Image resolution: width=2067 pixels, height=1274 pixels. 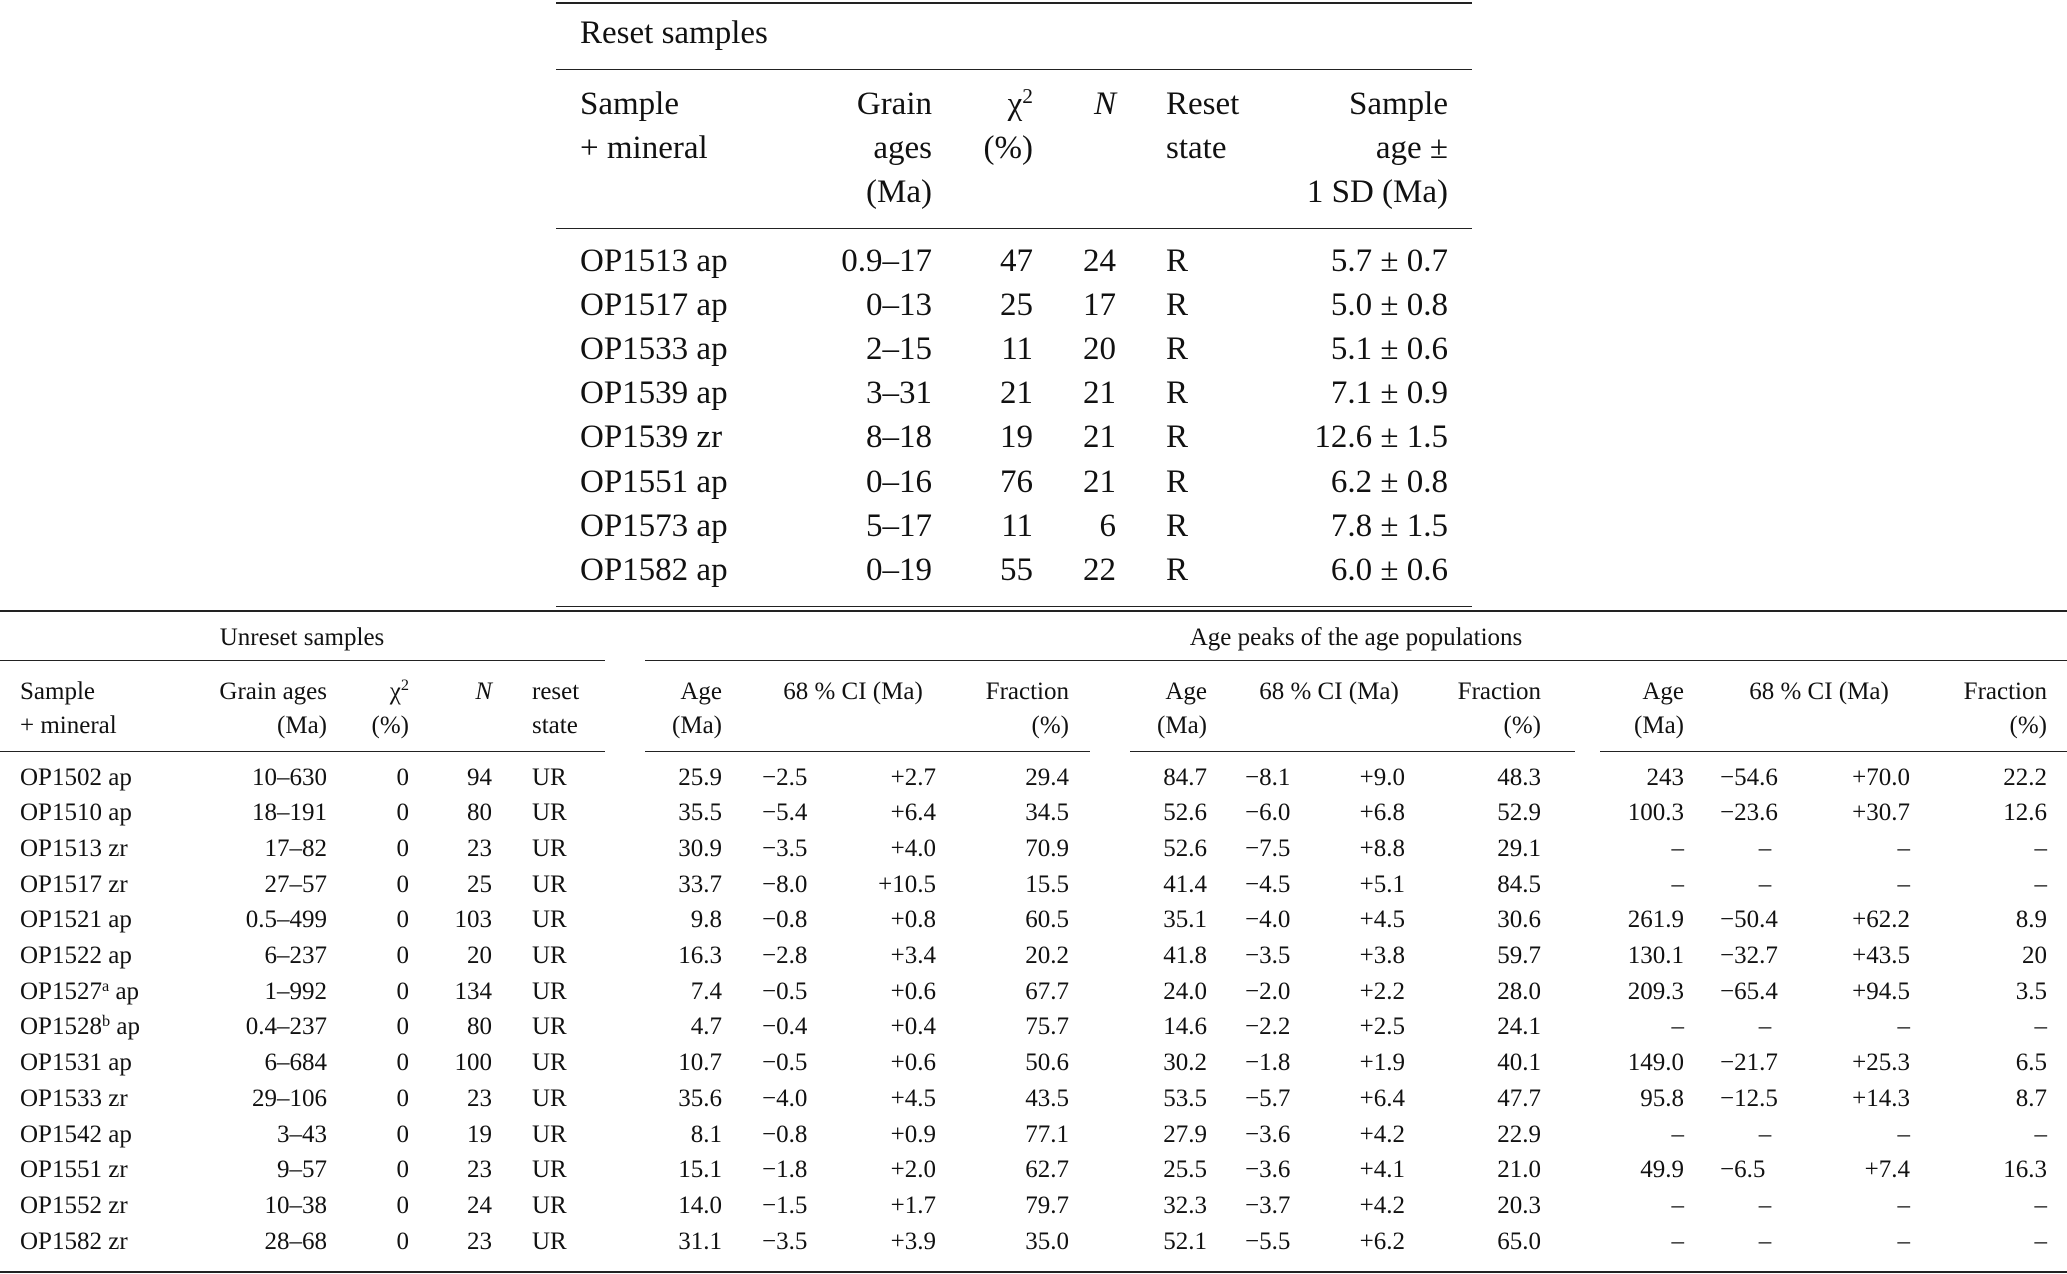 What do you see at coordinates (1099, 569) in the screenshot?
I see `reset-cell-n: 22` at bounding box center [1099, 569].